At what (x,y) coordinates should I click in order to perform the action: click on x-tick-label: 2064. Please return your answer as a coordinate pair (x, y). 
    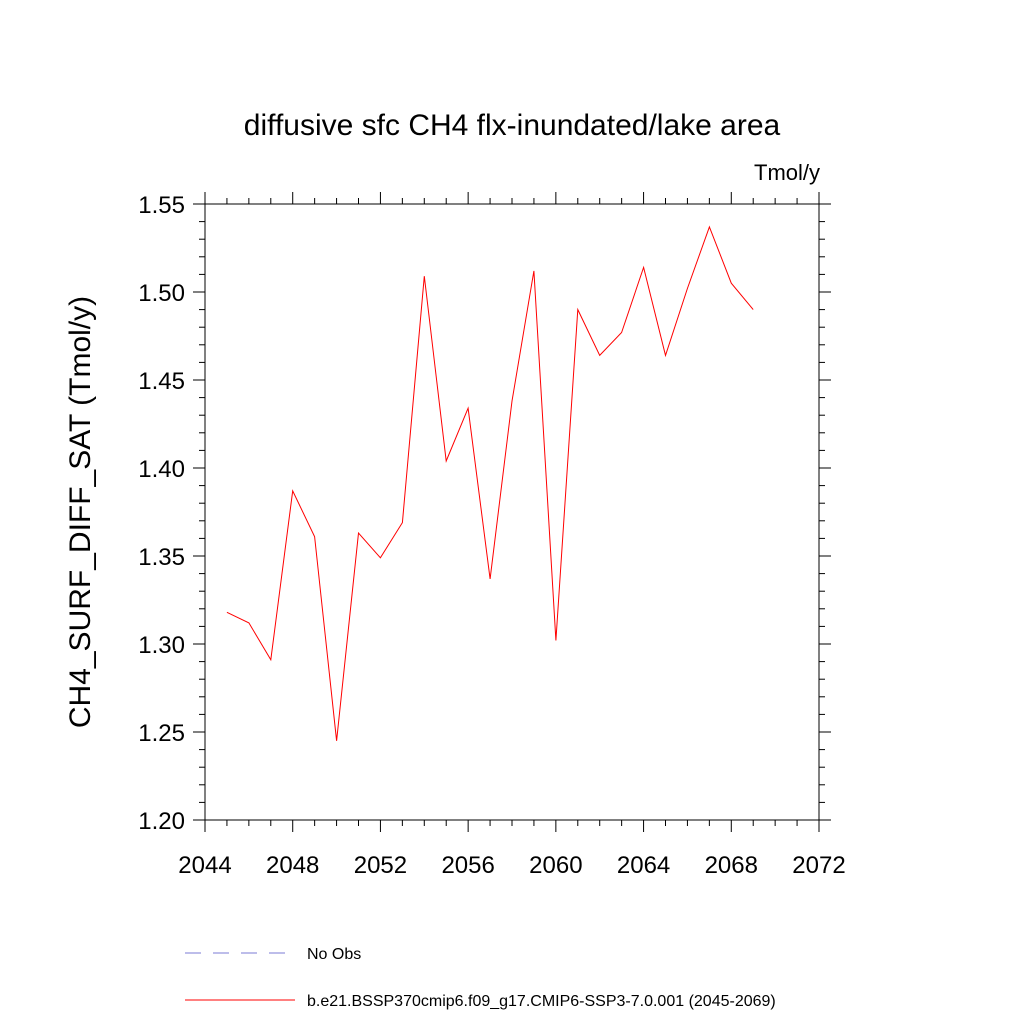
    Looking at the image, I should click on (643, 865).